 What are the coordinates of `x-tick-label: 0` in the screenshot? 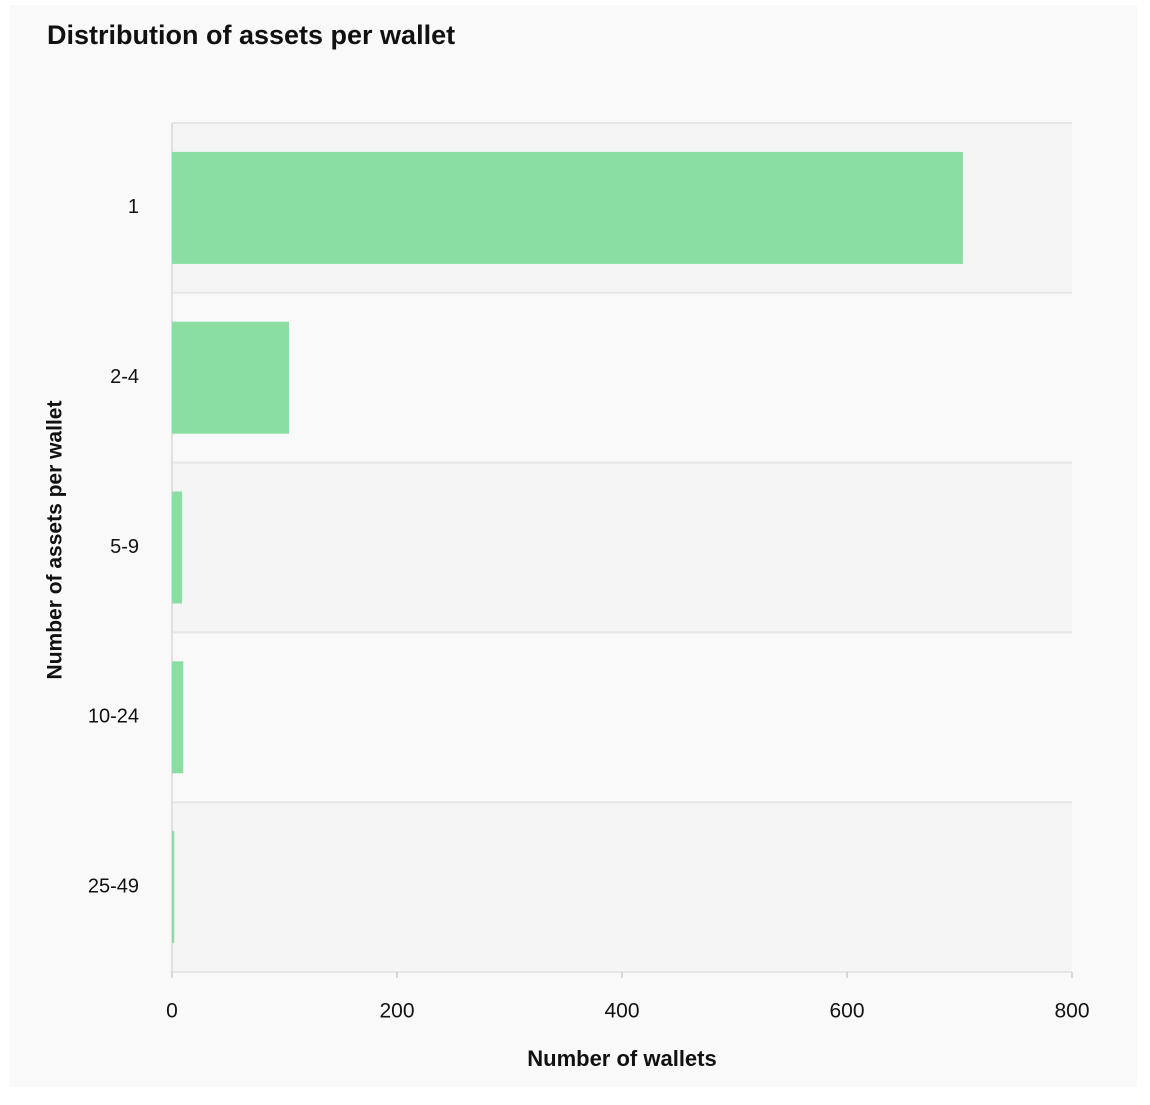 It's located at (172, 1011).